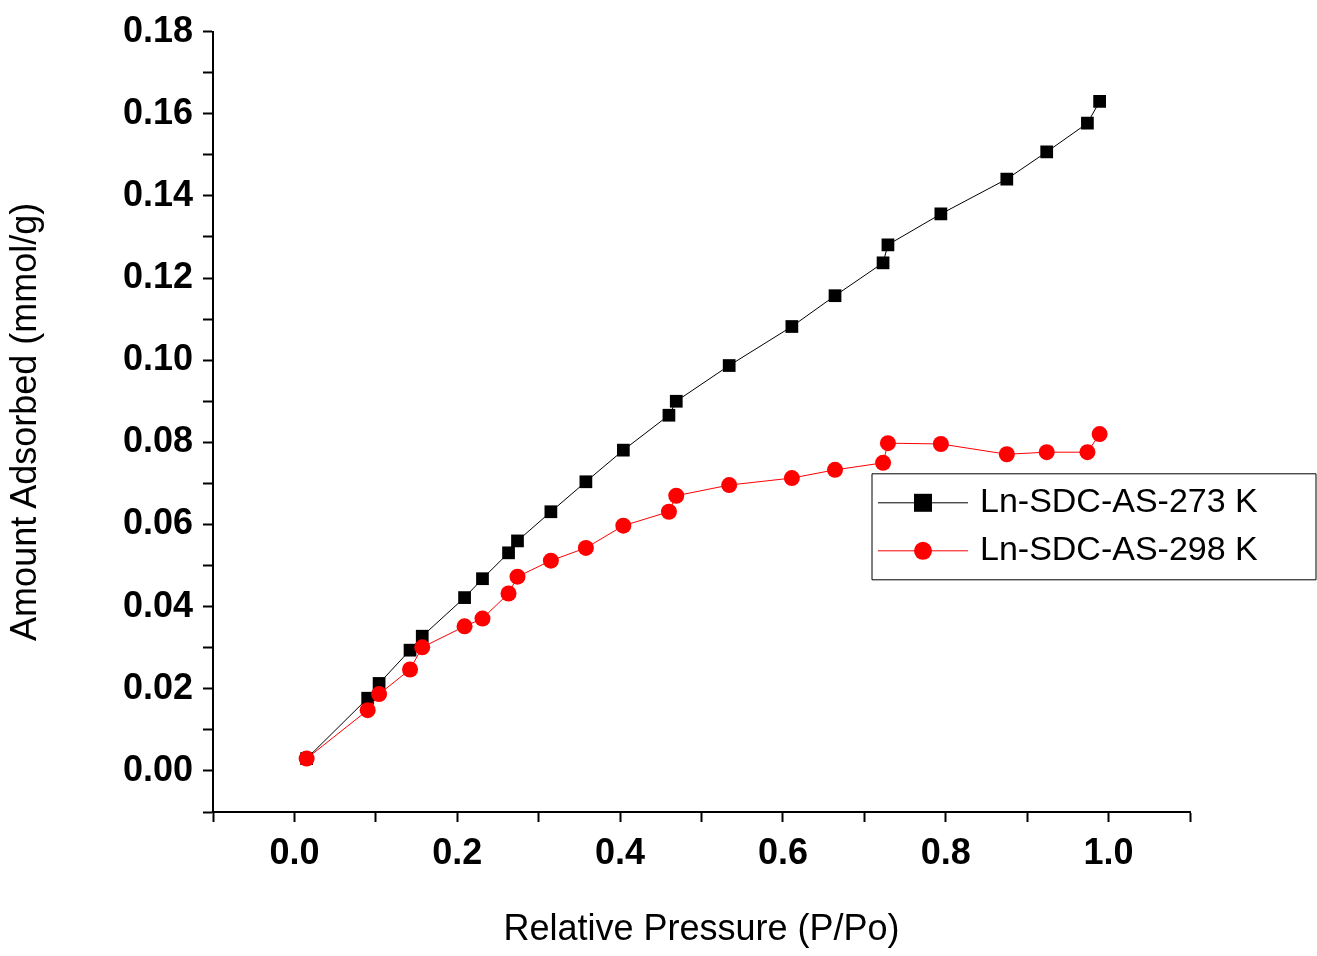 This screenshot has height=956, width=1317. What do you see at coordinates (1119, 500) in the screenshot?
I see `legend-label: Ln-SDC-AS-273 K` at bounding box center [1119, 500].